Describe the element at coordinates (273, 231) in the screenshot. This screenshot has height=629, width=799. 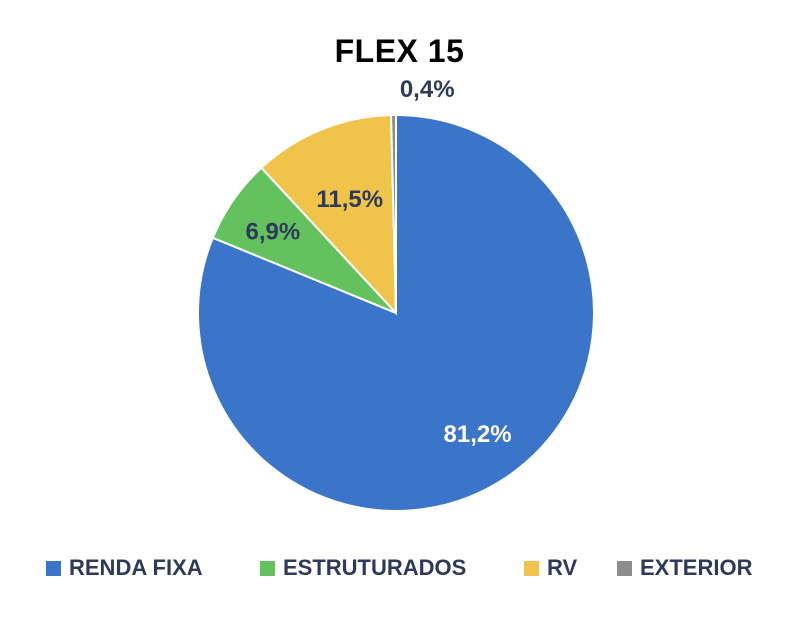
I see `data-label-estruturados: 6,9%` at that location.